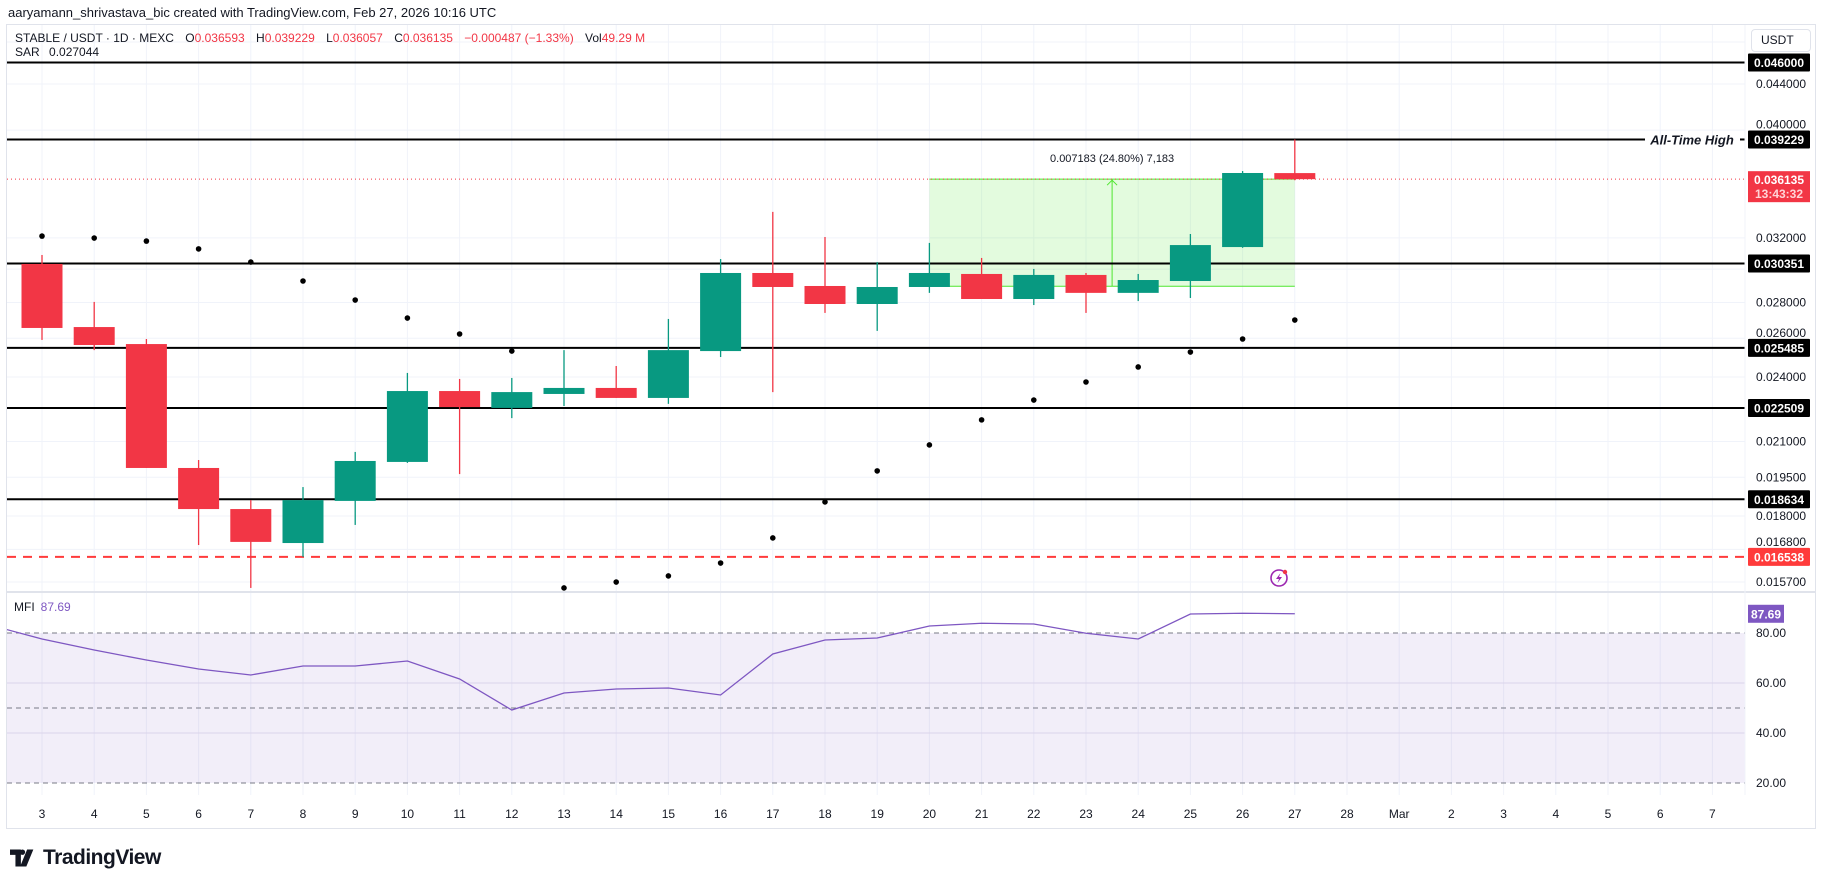 This screenshot has width=1825, height=889. What do you see at coordinates (1781, 516) in the screenshot?
I see `price-tick-label: 0.018000` at bounding box center [1781, 516].